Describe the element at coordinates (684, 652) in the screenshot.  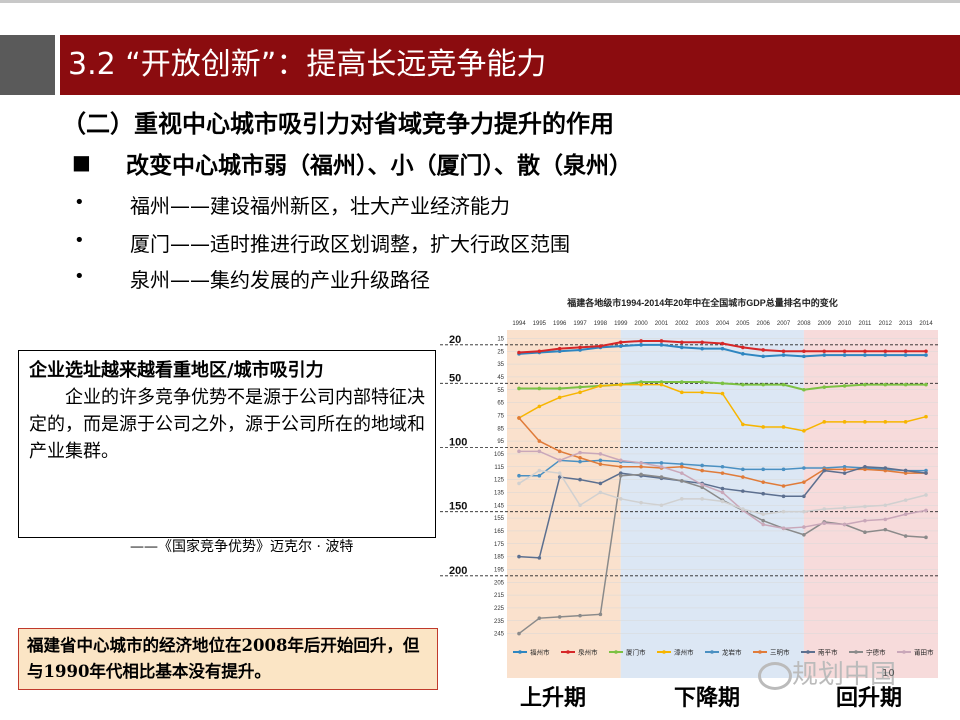
I see `legend-label: 漳州市` at that location.